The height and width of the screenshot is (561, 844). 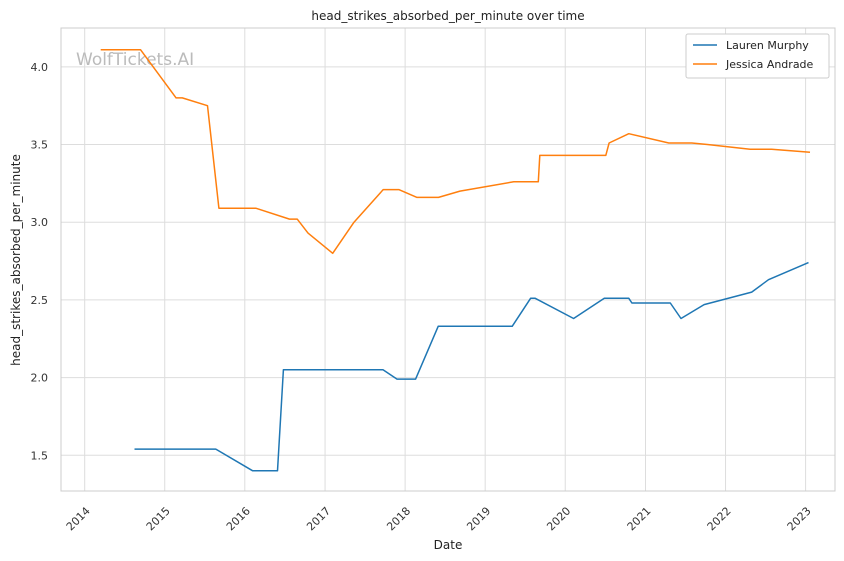 I want to click on x-tick-label: 2023, so click(x=799, y=518).